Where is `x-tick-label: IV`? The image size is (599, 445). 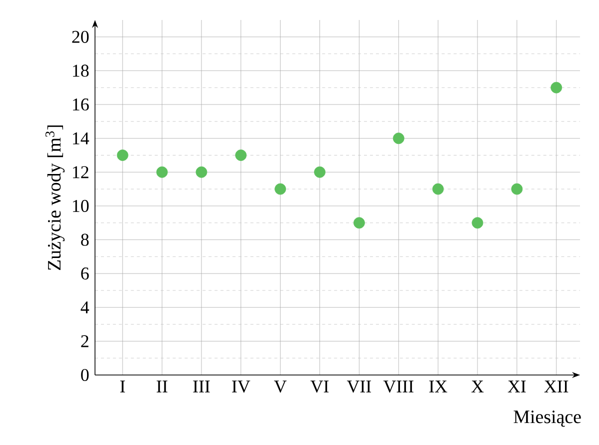
x-tick-label: IV is located at coordinates (241, 386).